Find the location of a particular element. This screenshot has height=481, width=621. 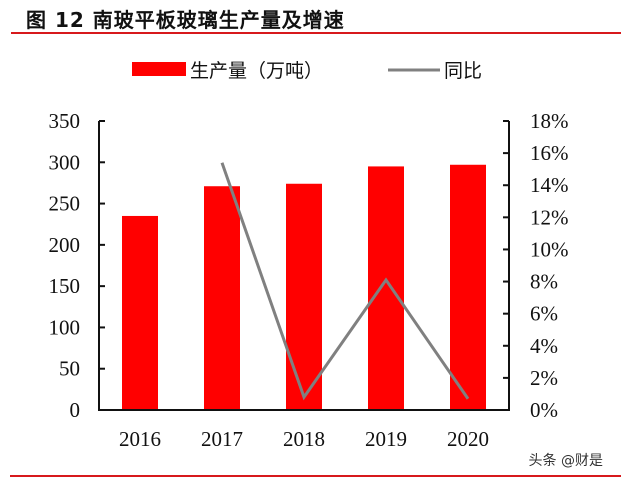

bar-2018 is located at coordinates (304, 296).